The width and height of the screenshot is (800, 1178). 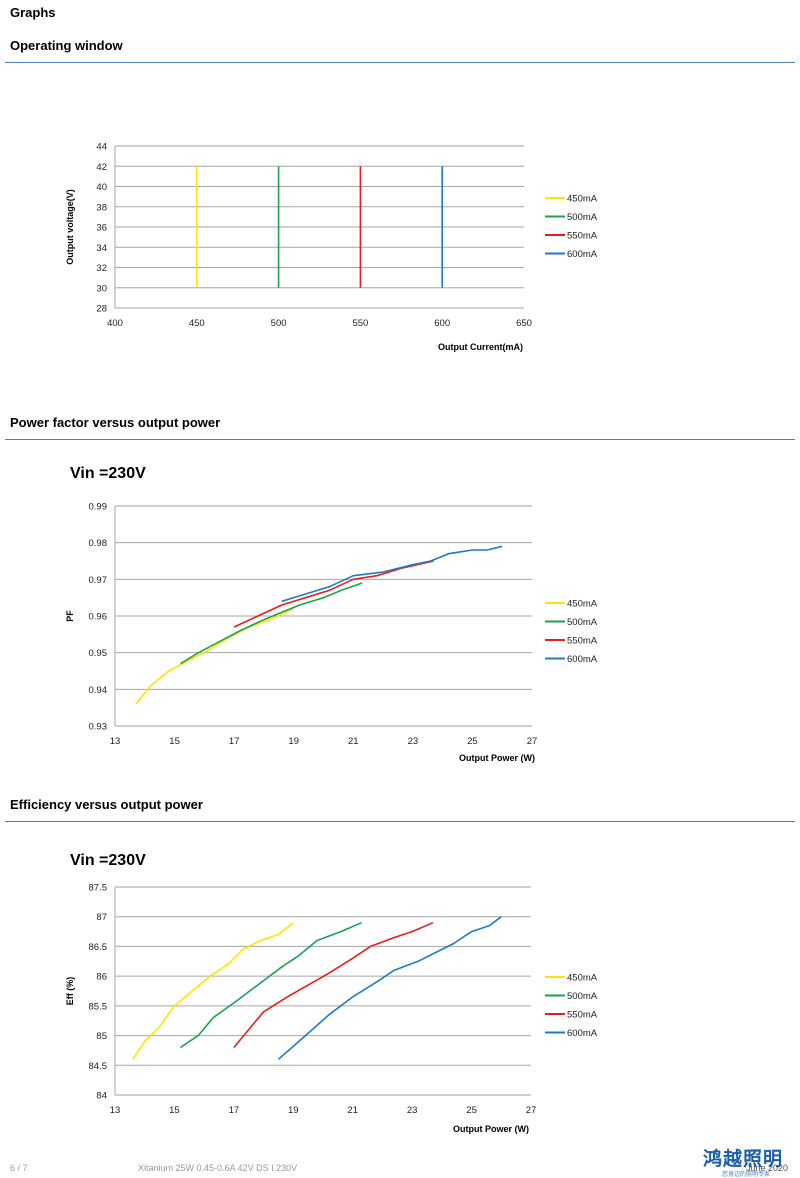 What do you see at coordinates (98, 617) in the screenshot?
I see `y-tick-label: 0.96` at bounding box center [98, 617].